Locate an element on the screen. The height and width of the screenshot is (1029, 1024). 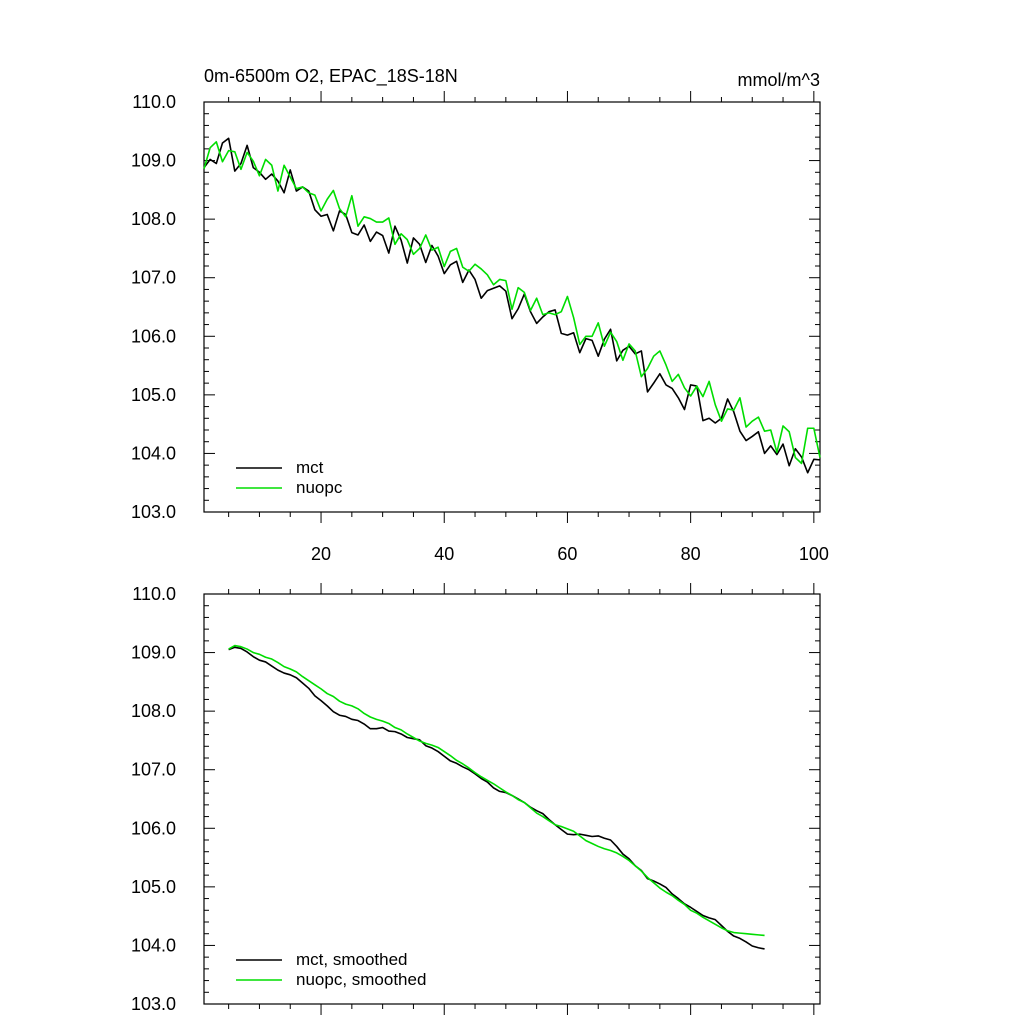
legend-label: nuopc is located at coordinates (319, 487).